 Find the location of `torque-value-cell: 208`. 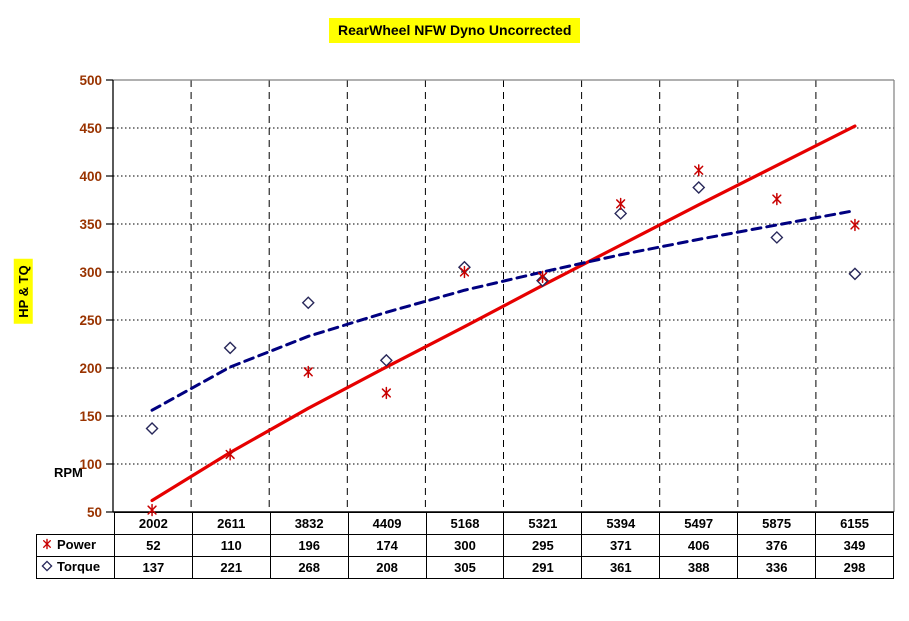

torque-value-cell: 208 is located at coordinates (387, 567).